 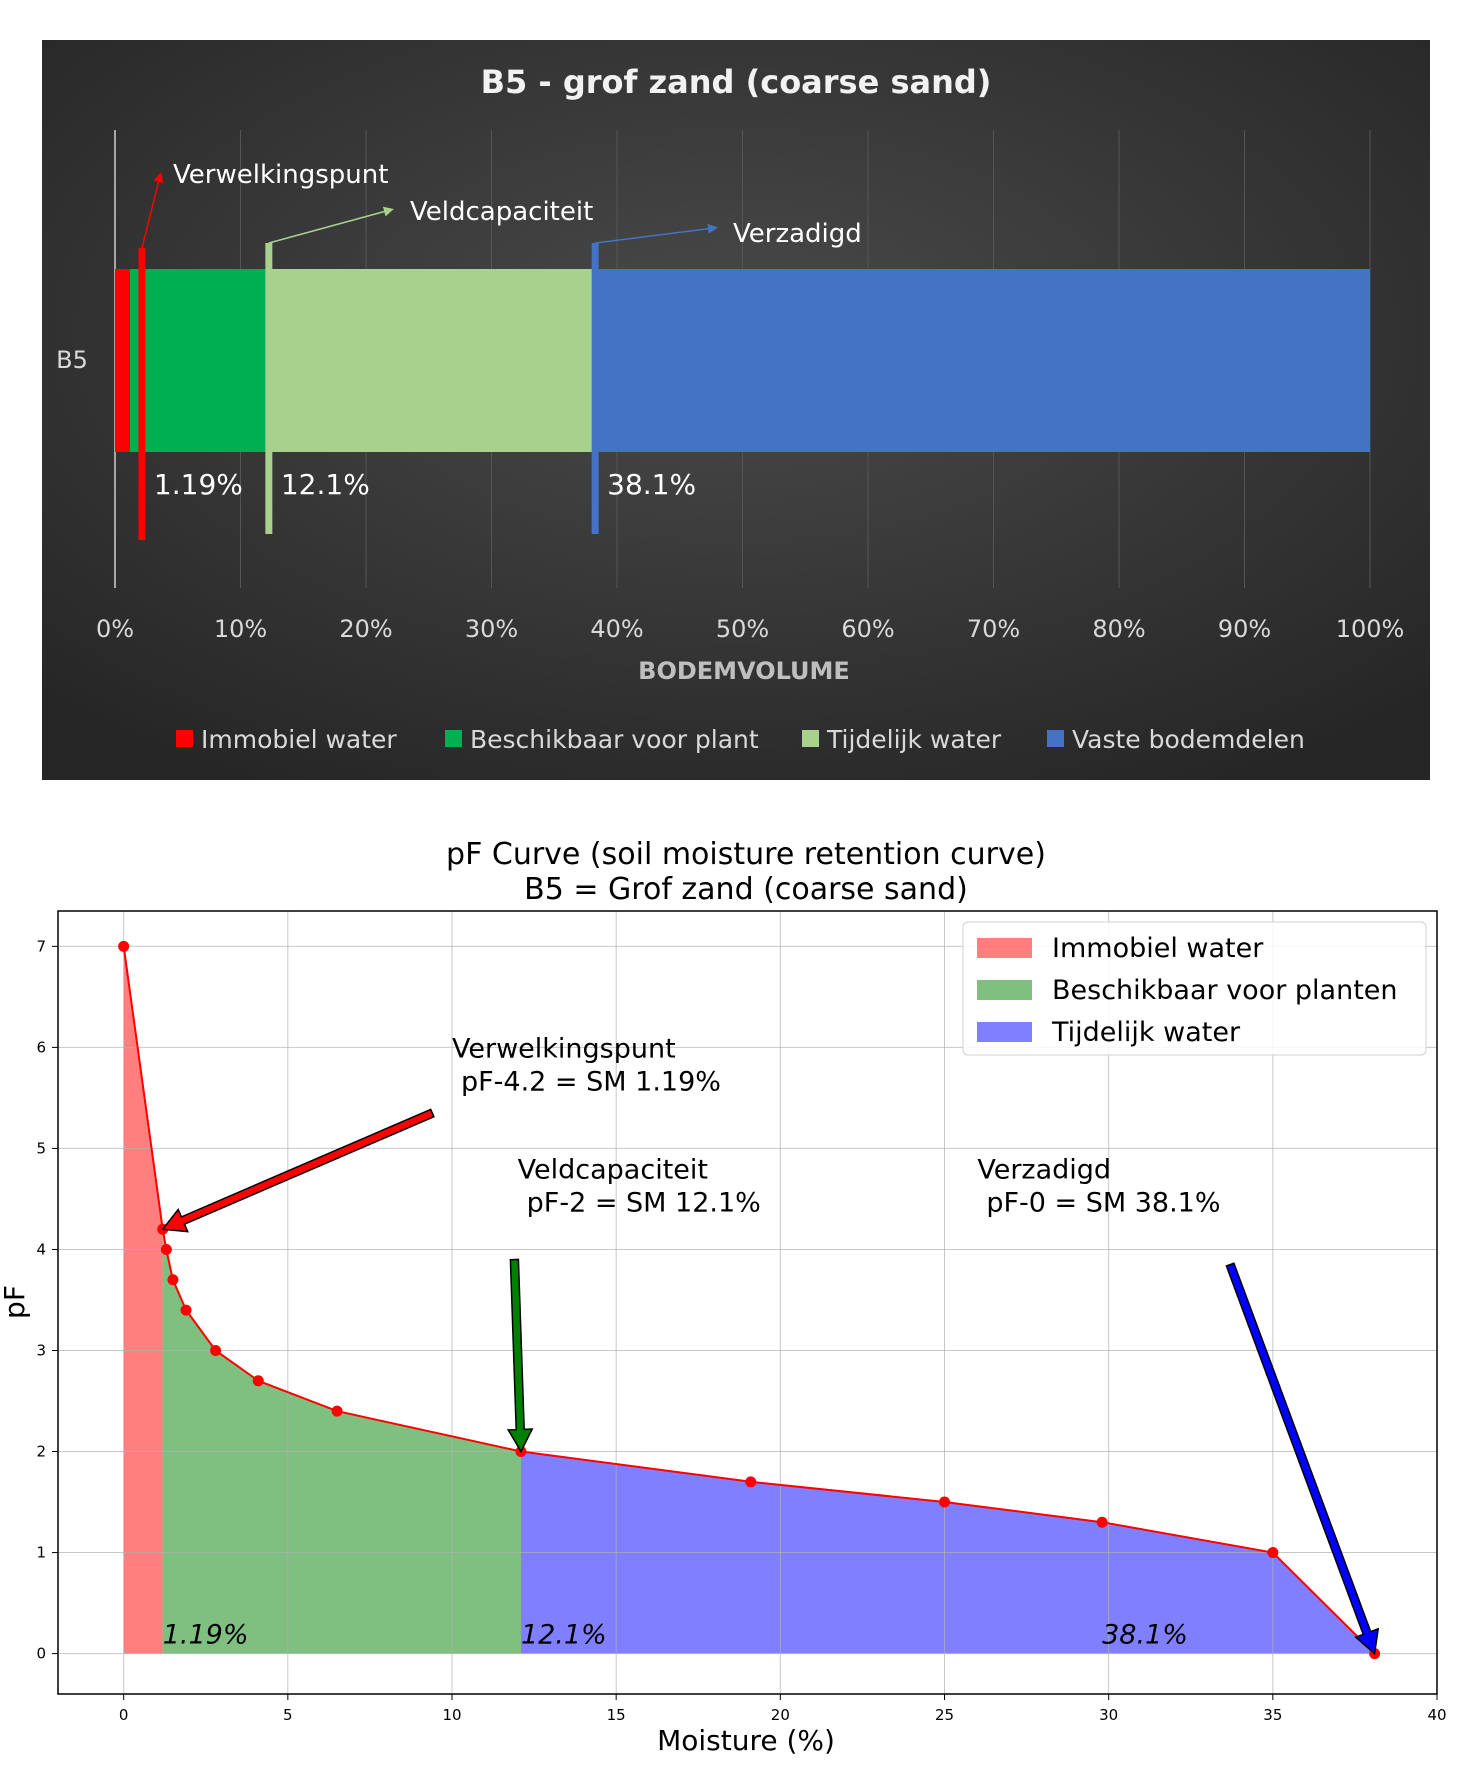 What do you see at coordinates (1436, 1715) in the screenshot?
I see `x-tick-label: 40` at bounding box center [1436, 1715].